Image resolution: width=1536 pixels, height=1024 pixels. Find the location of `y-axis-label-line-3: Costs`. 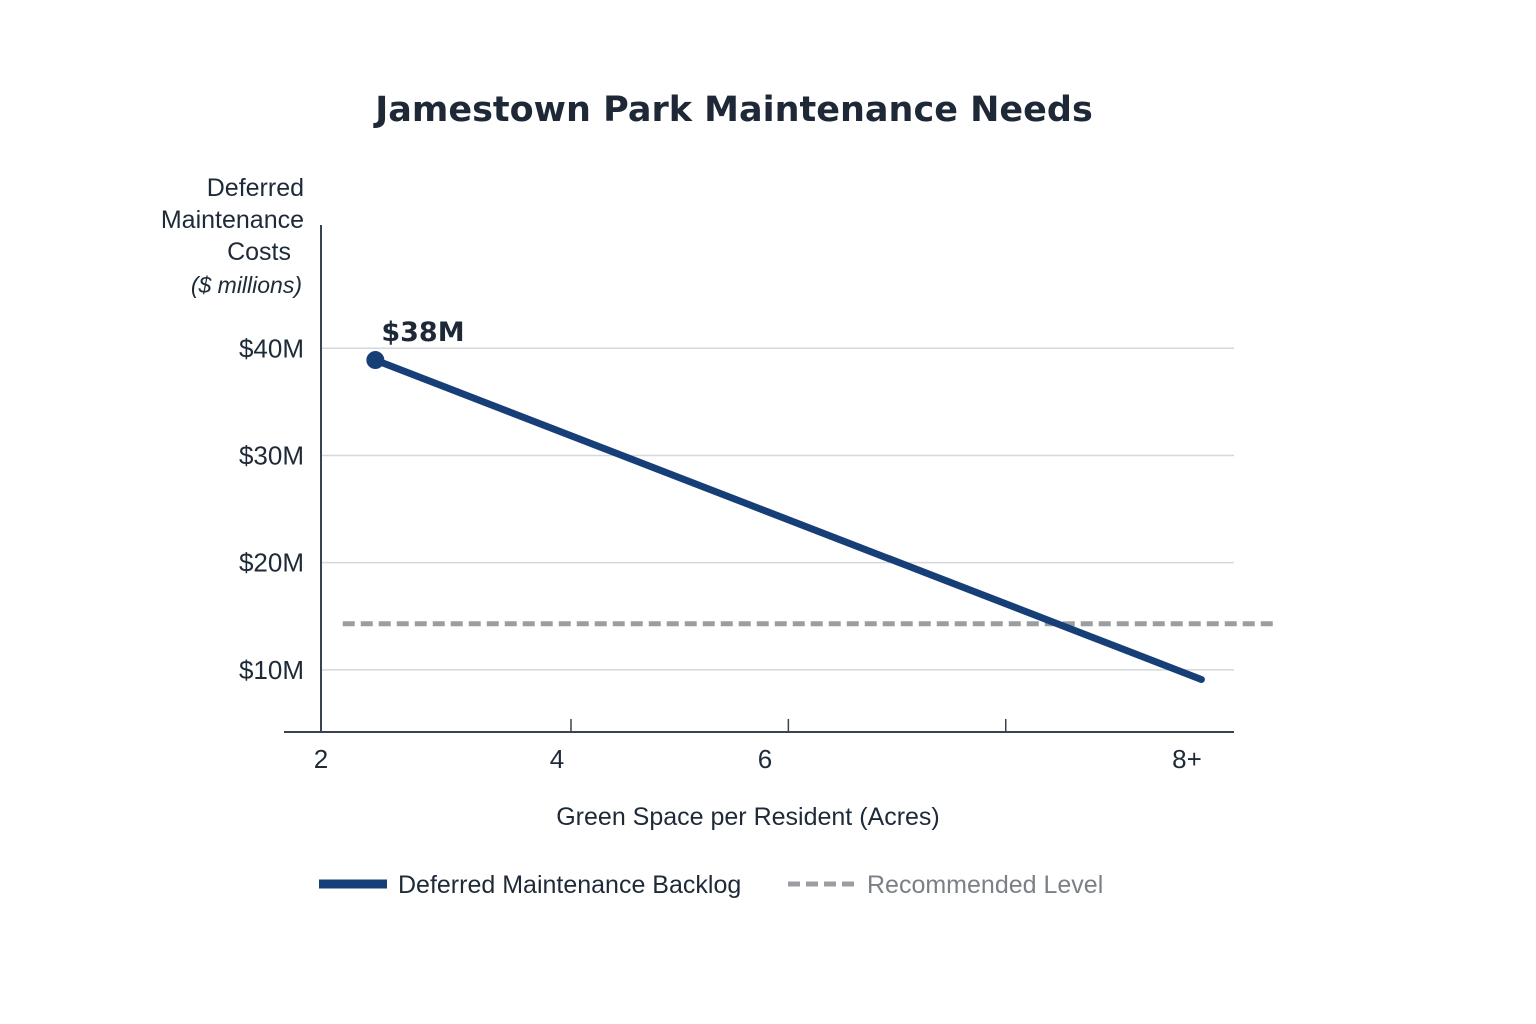

y-axis-label-line-3: Costs is located at coordinates (259, 252).